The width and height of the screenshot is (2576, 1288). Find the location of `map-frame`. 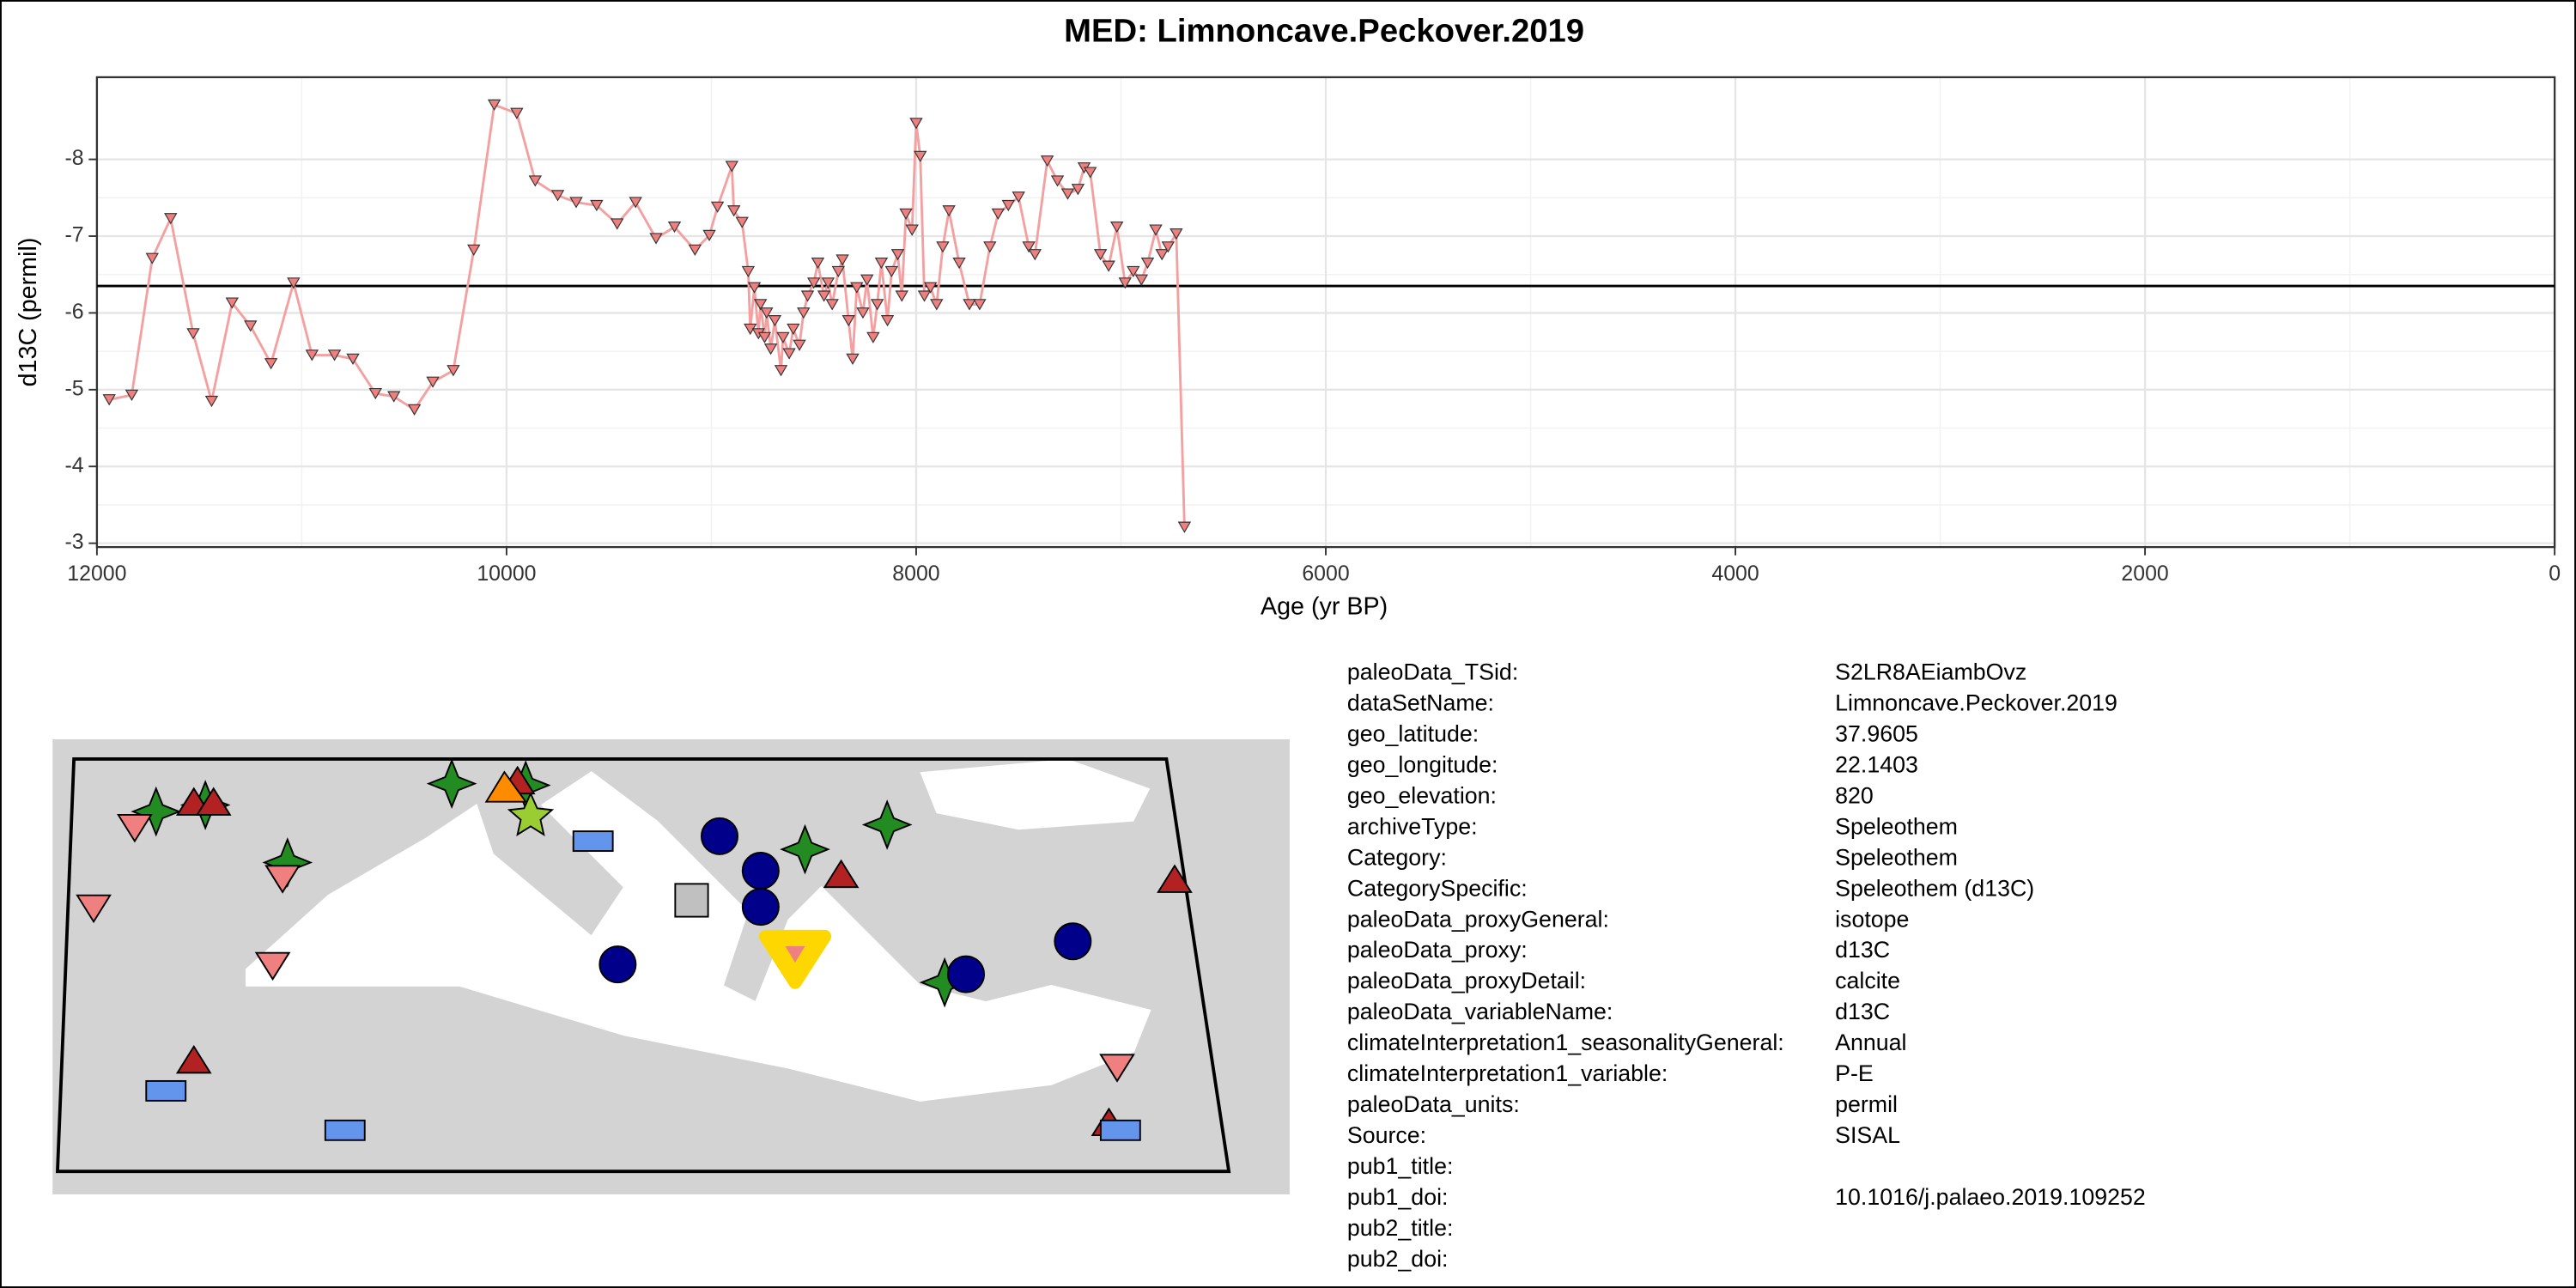

map-frame is located at coordinates (643, 965).